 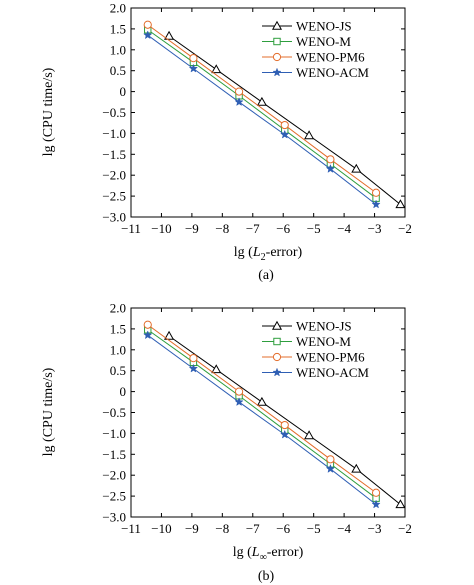 I want to click on panel-label: (b), so click(x=266, y=576).